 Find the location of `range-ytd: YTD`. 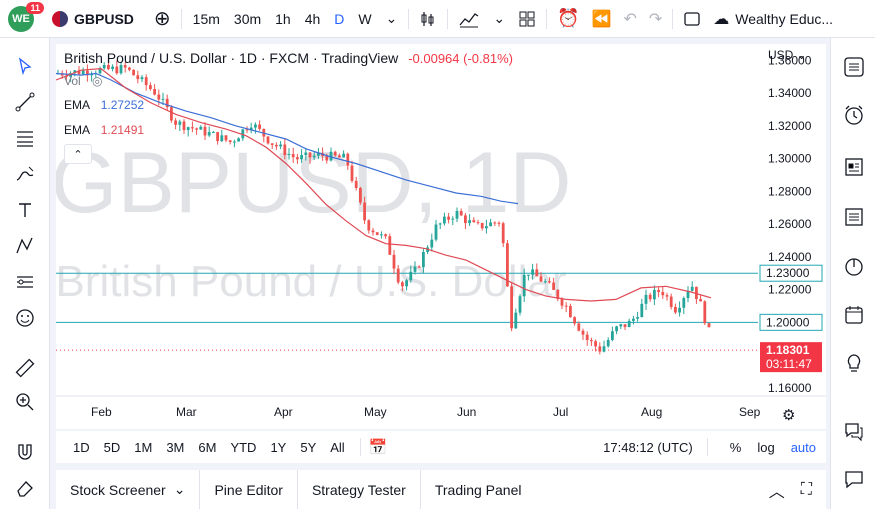

range-ytd: YTD is located at coordinates (243, 447).